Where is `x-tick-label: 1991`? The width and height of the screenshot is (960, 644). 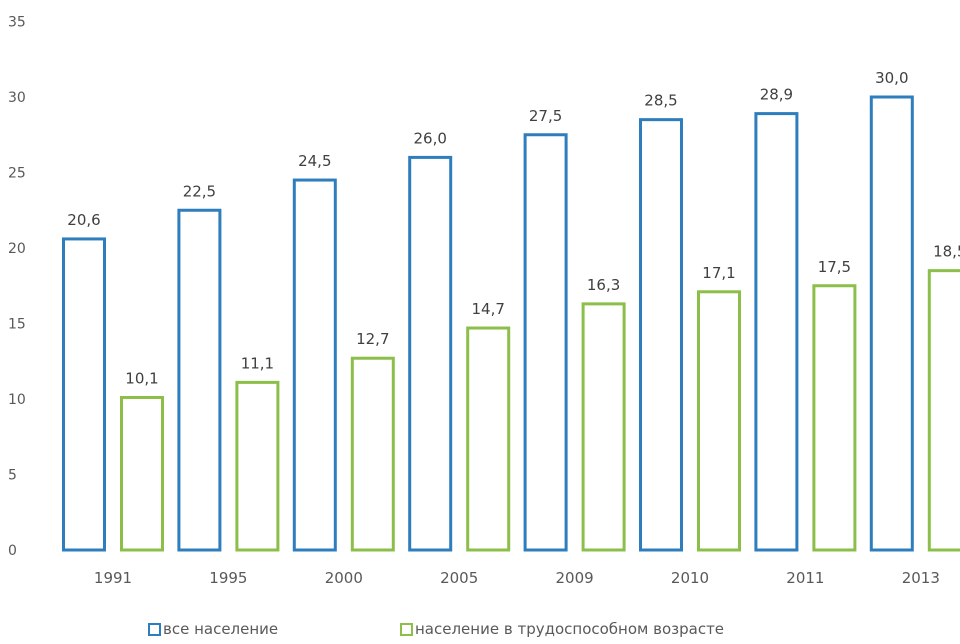 x-tick-label: 1991 is located at coordinates (113, 578).